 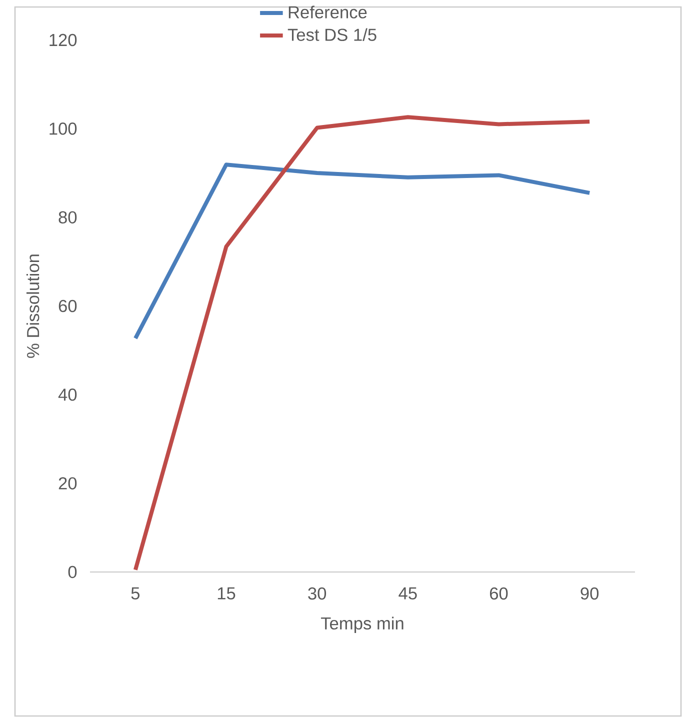 I want to click on y-tick-label: 40, so click(x=67, y=394).